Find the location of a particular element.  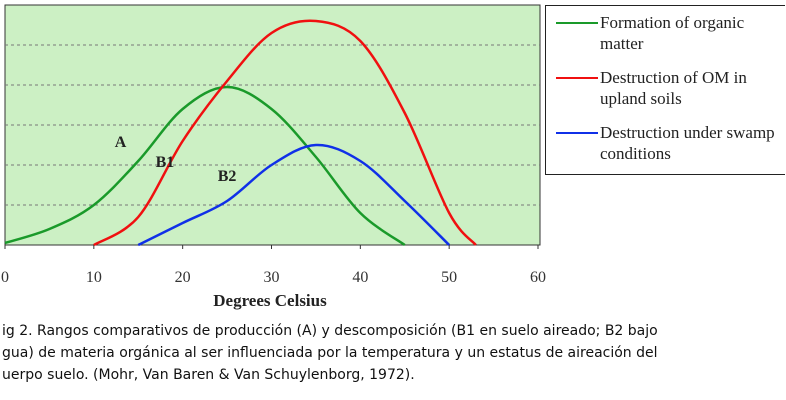

legend-item: Destruction under swamp conditions is located at coordinates (665, 143).